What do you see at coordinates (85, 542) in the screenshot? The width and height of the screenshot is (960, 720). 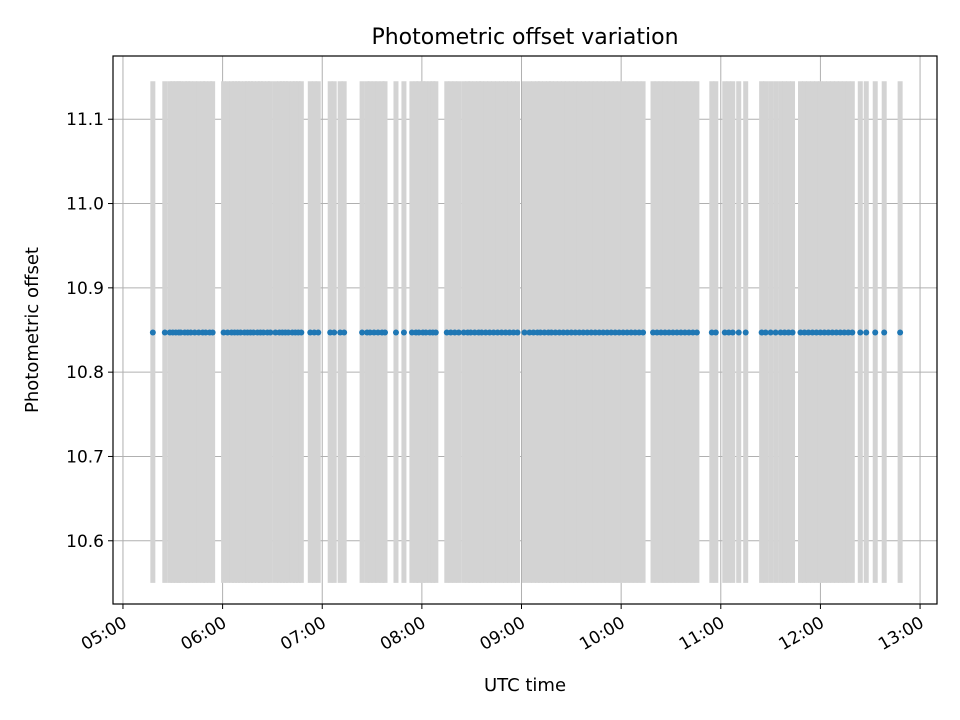 I see `y-tick-label-0: 10.6` at bounding box center [85, 542].